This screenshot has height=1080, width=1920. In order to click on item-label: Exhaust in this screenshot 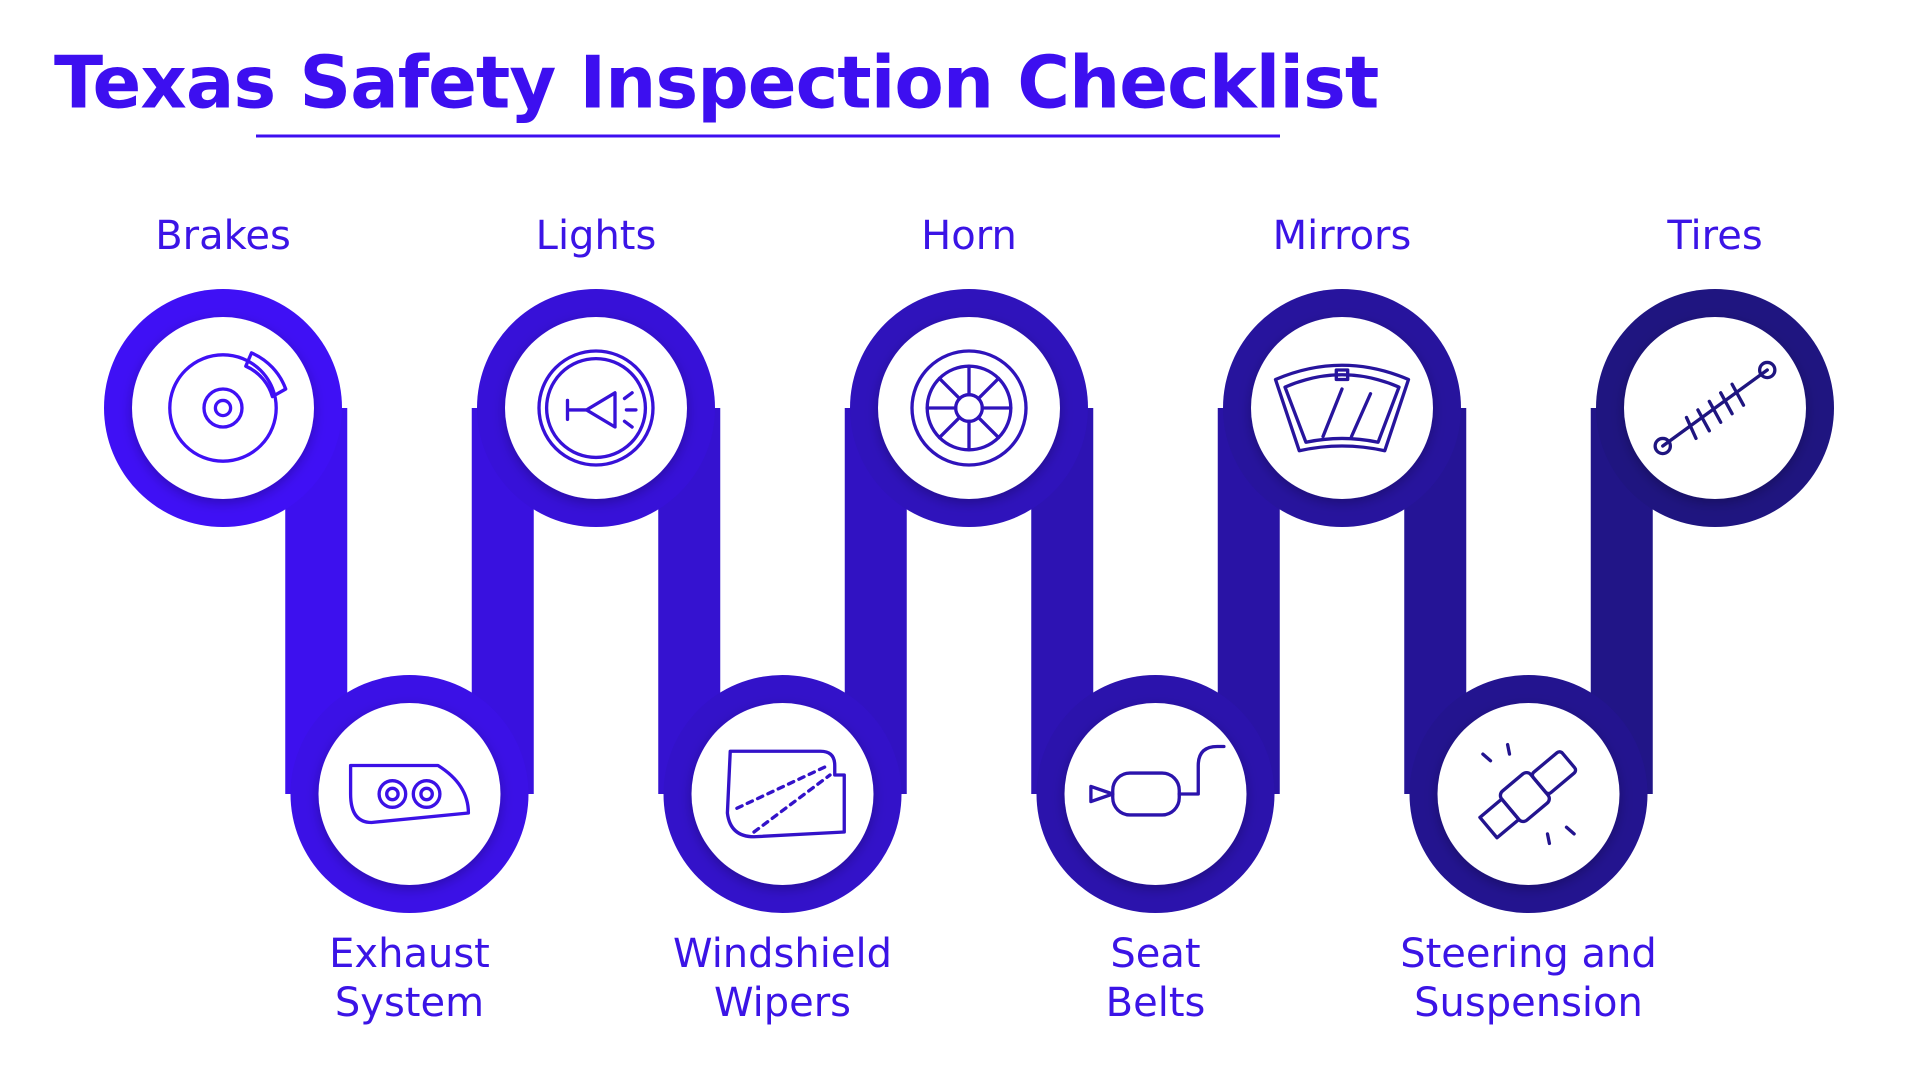, I will do `click(409, 954)`.